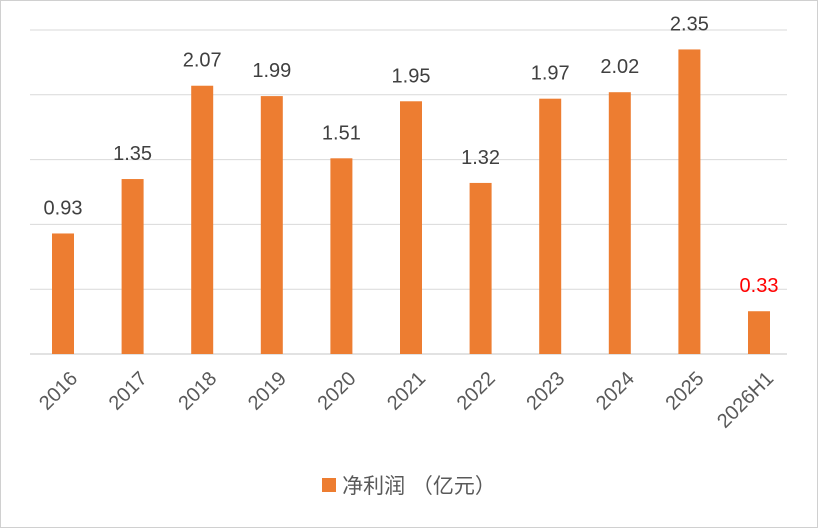 This screenshot has width=818, height=528. Describe the element at coordinates (197, 391) in the screenshot. I see `x-tick-2018: 2018` at that location.